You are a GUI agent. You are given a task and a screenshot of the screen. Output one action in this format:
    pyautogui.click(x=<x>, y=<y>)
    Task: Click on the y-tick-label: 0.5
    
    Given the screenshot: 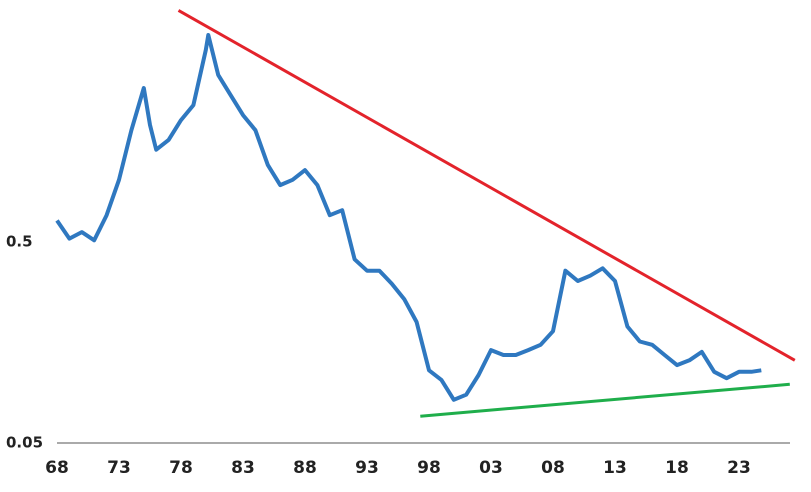 What is the action you would take?
    pyautogui.click(x=19, y=242)
    